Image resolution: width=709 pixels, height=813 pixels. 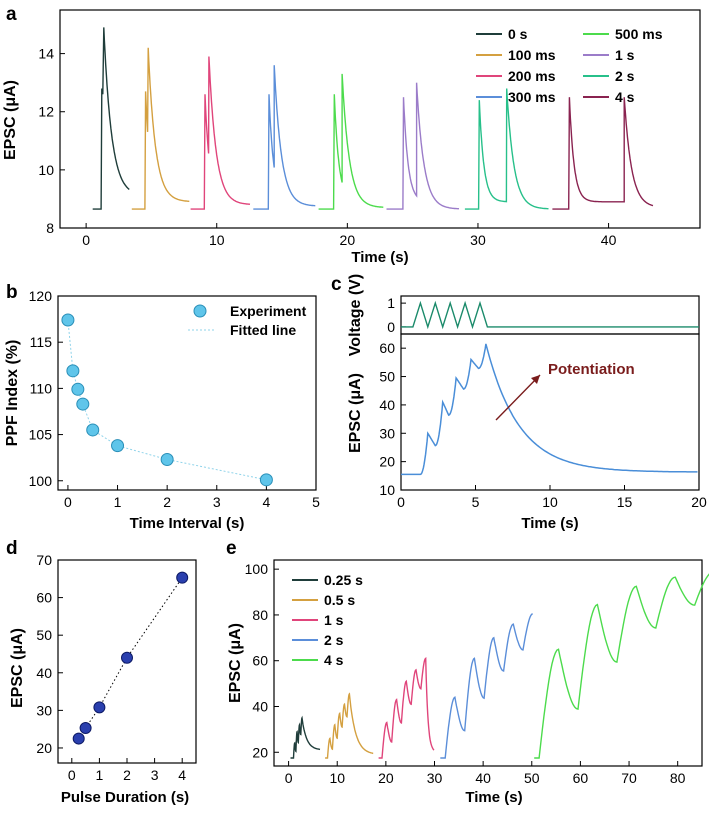 What do you see at coordinates (549, 523) in the screenshot?
I see `panel-c-xlabel: Time (s)` at bounding box center [549, 523].